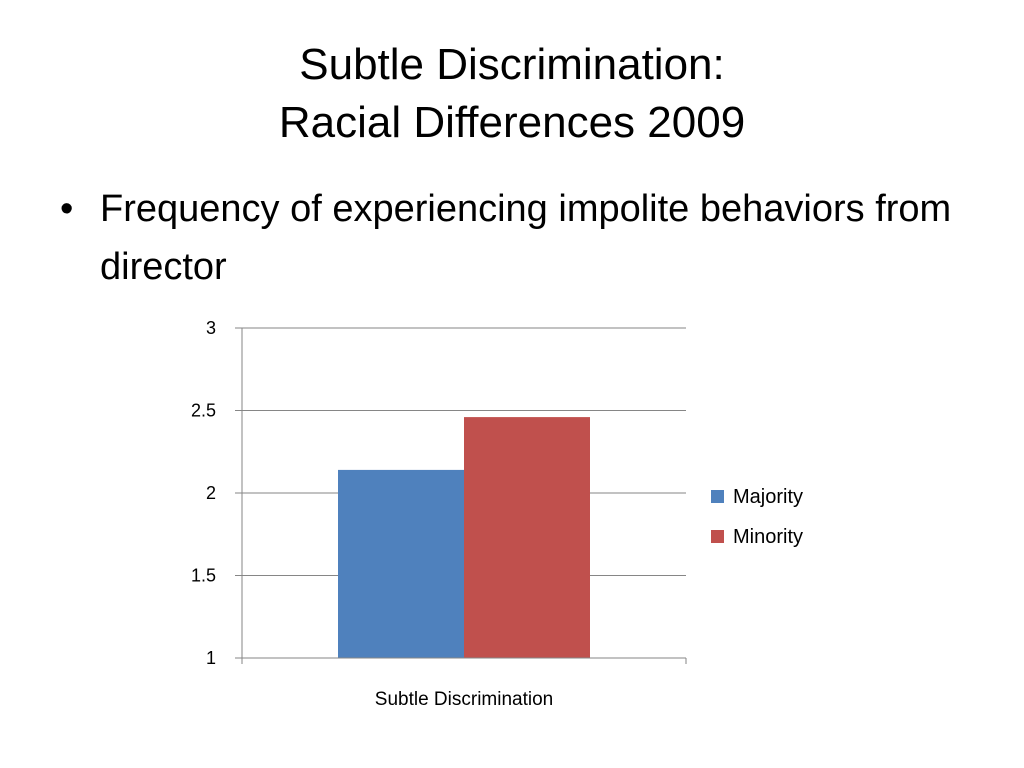 The image size is (1024, 768). I want to click on bar-majority, so click(401, 563).